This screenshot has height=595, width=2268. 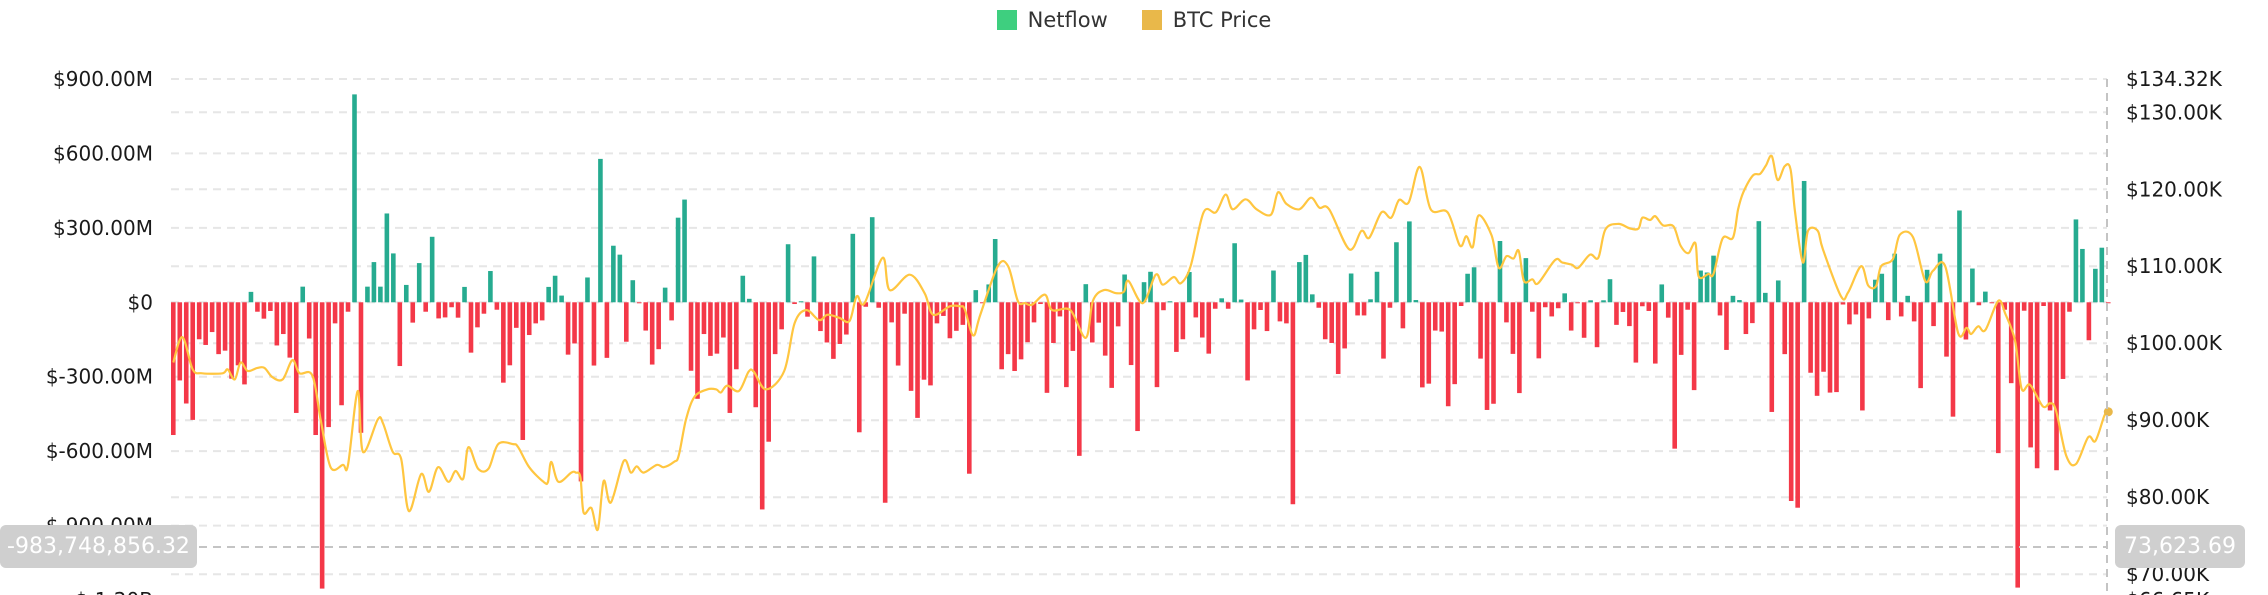 What do you see at coordinates (1151, 20) in the screenshot?
I see `btc-price-swatch` at bounding box center [1151, 20].